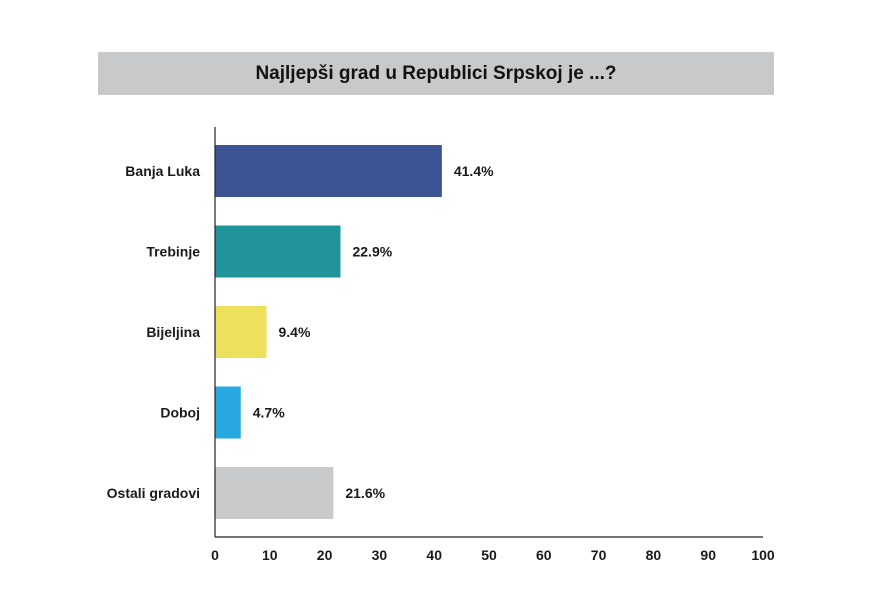 Image resolution: width=872 pixels, height=610 pixels. I want to click on value-label-trebinje: 22.9%, so click(372, 252).